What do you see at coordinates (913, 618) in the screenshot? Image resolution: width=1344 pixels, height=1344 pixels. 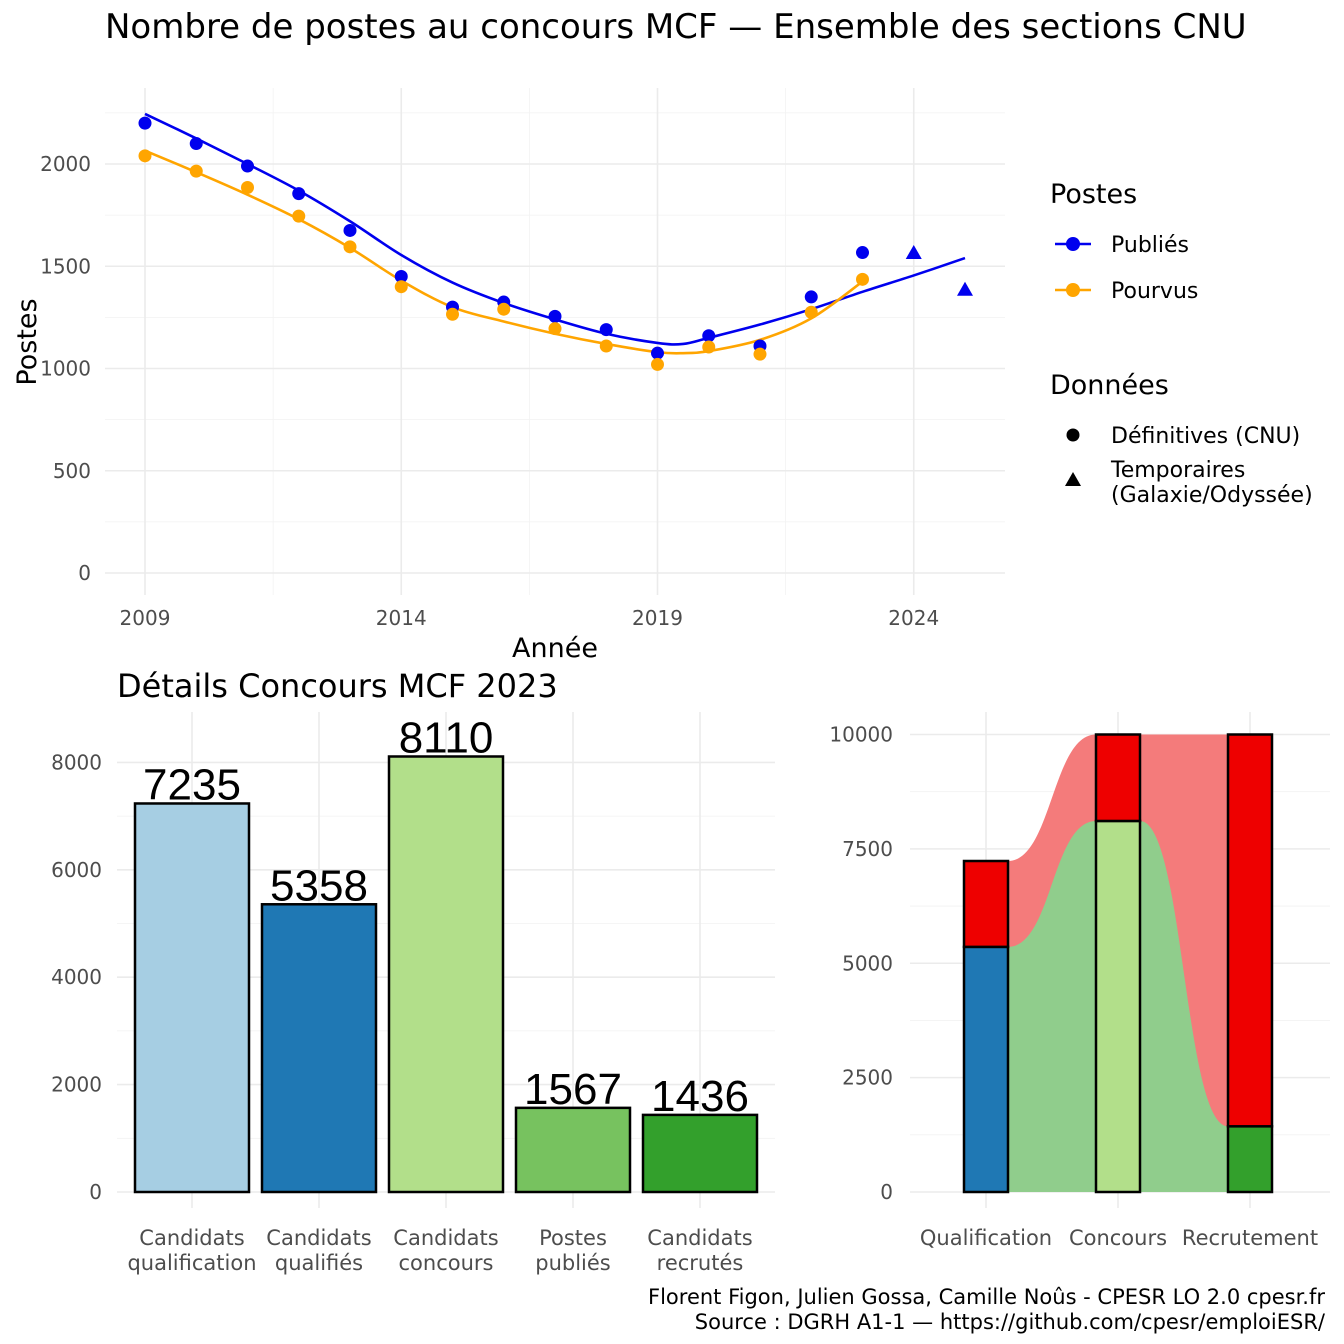 I see `x-tick-label: 2024` at bounding box center [913, 618].